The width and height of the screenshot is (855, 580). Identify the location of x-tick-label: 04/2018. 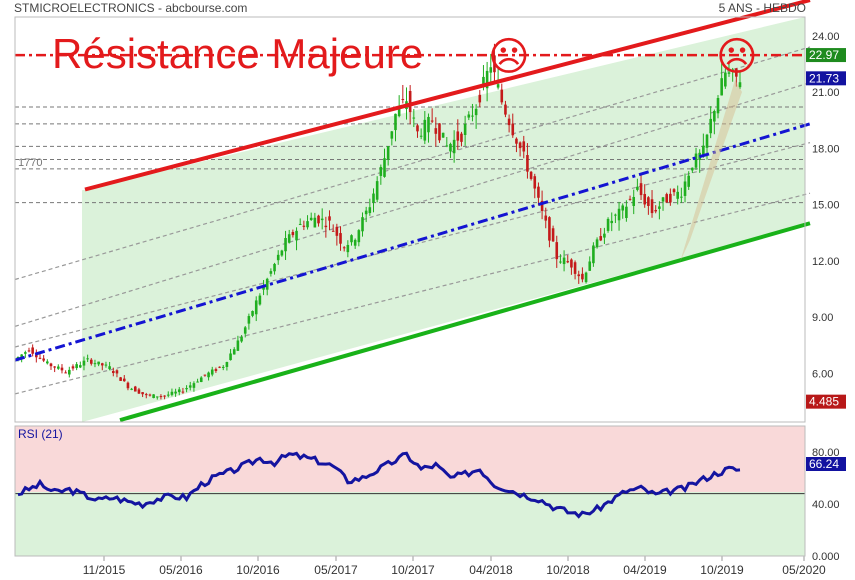
(491, 570).